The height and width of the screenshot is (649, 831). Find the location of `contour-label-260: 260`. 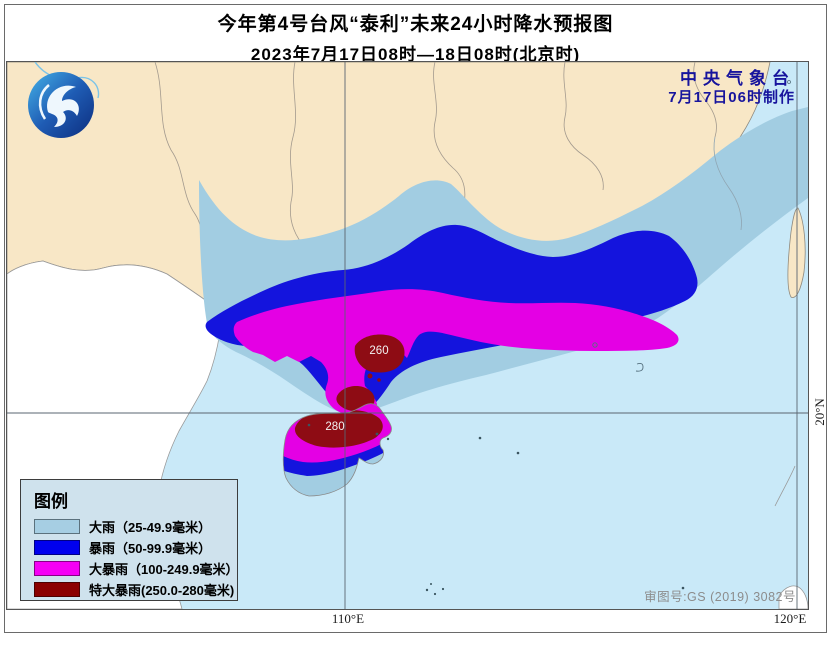

contour-label-260: 260 is located at coordinates (378, 351).